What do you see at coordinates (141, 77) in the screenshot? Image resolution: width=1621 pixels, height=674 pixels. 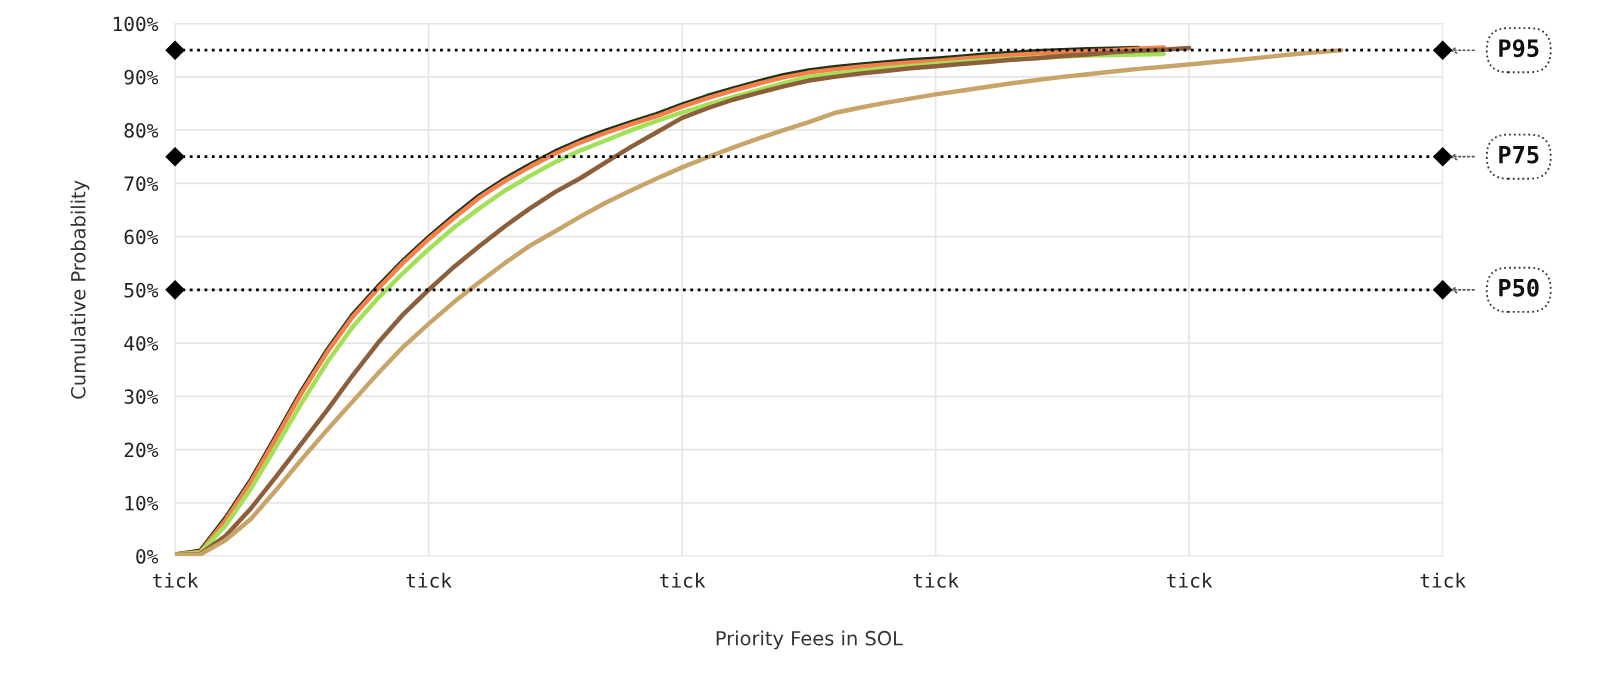 I see `y-tick-label: 90%` at bounding box center [141, 77].